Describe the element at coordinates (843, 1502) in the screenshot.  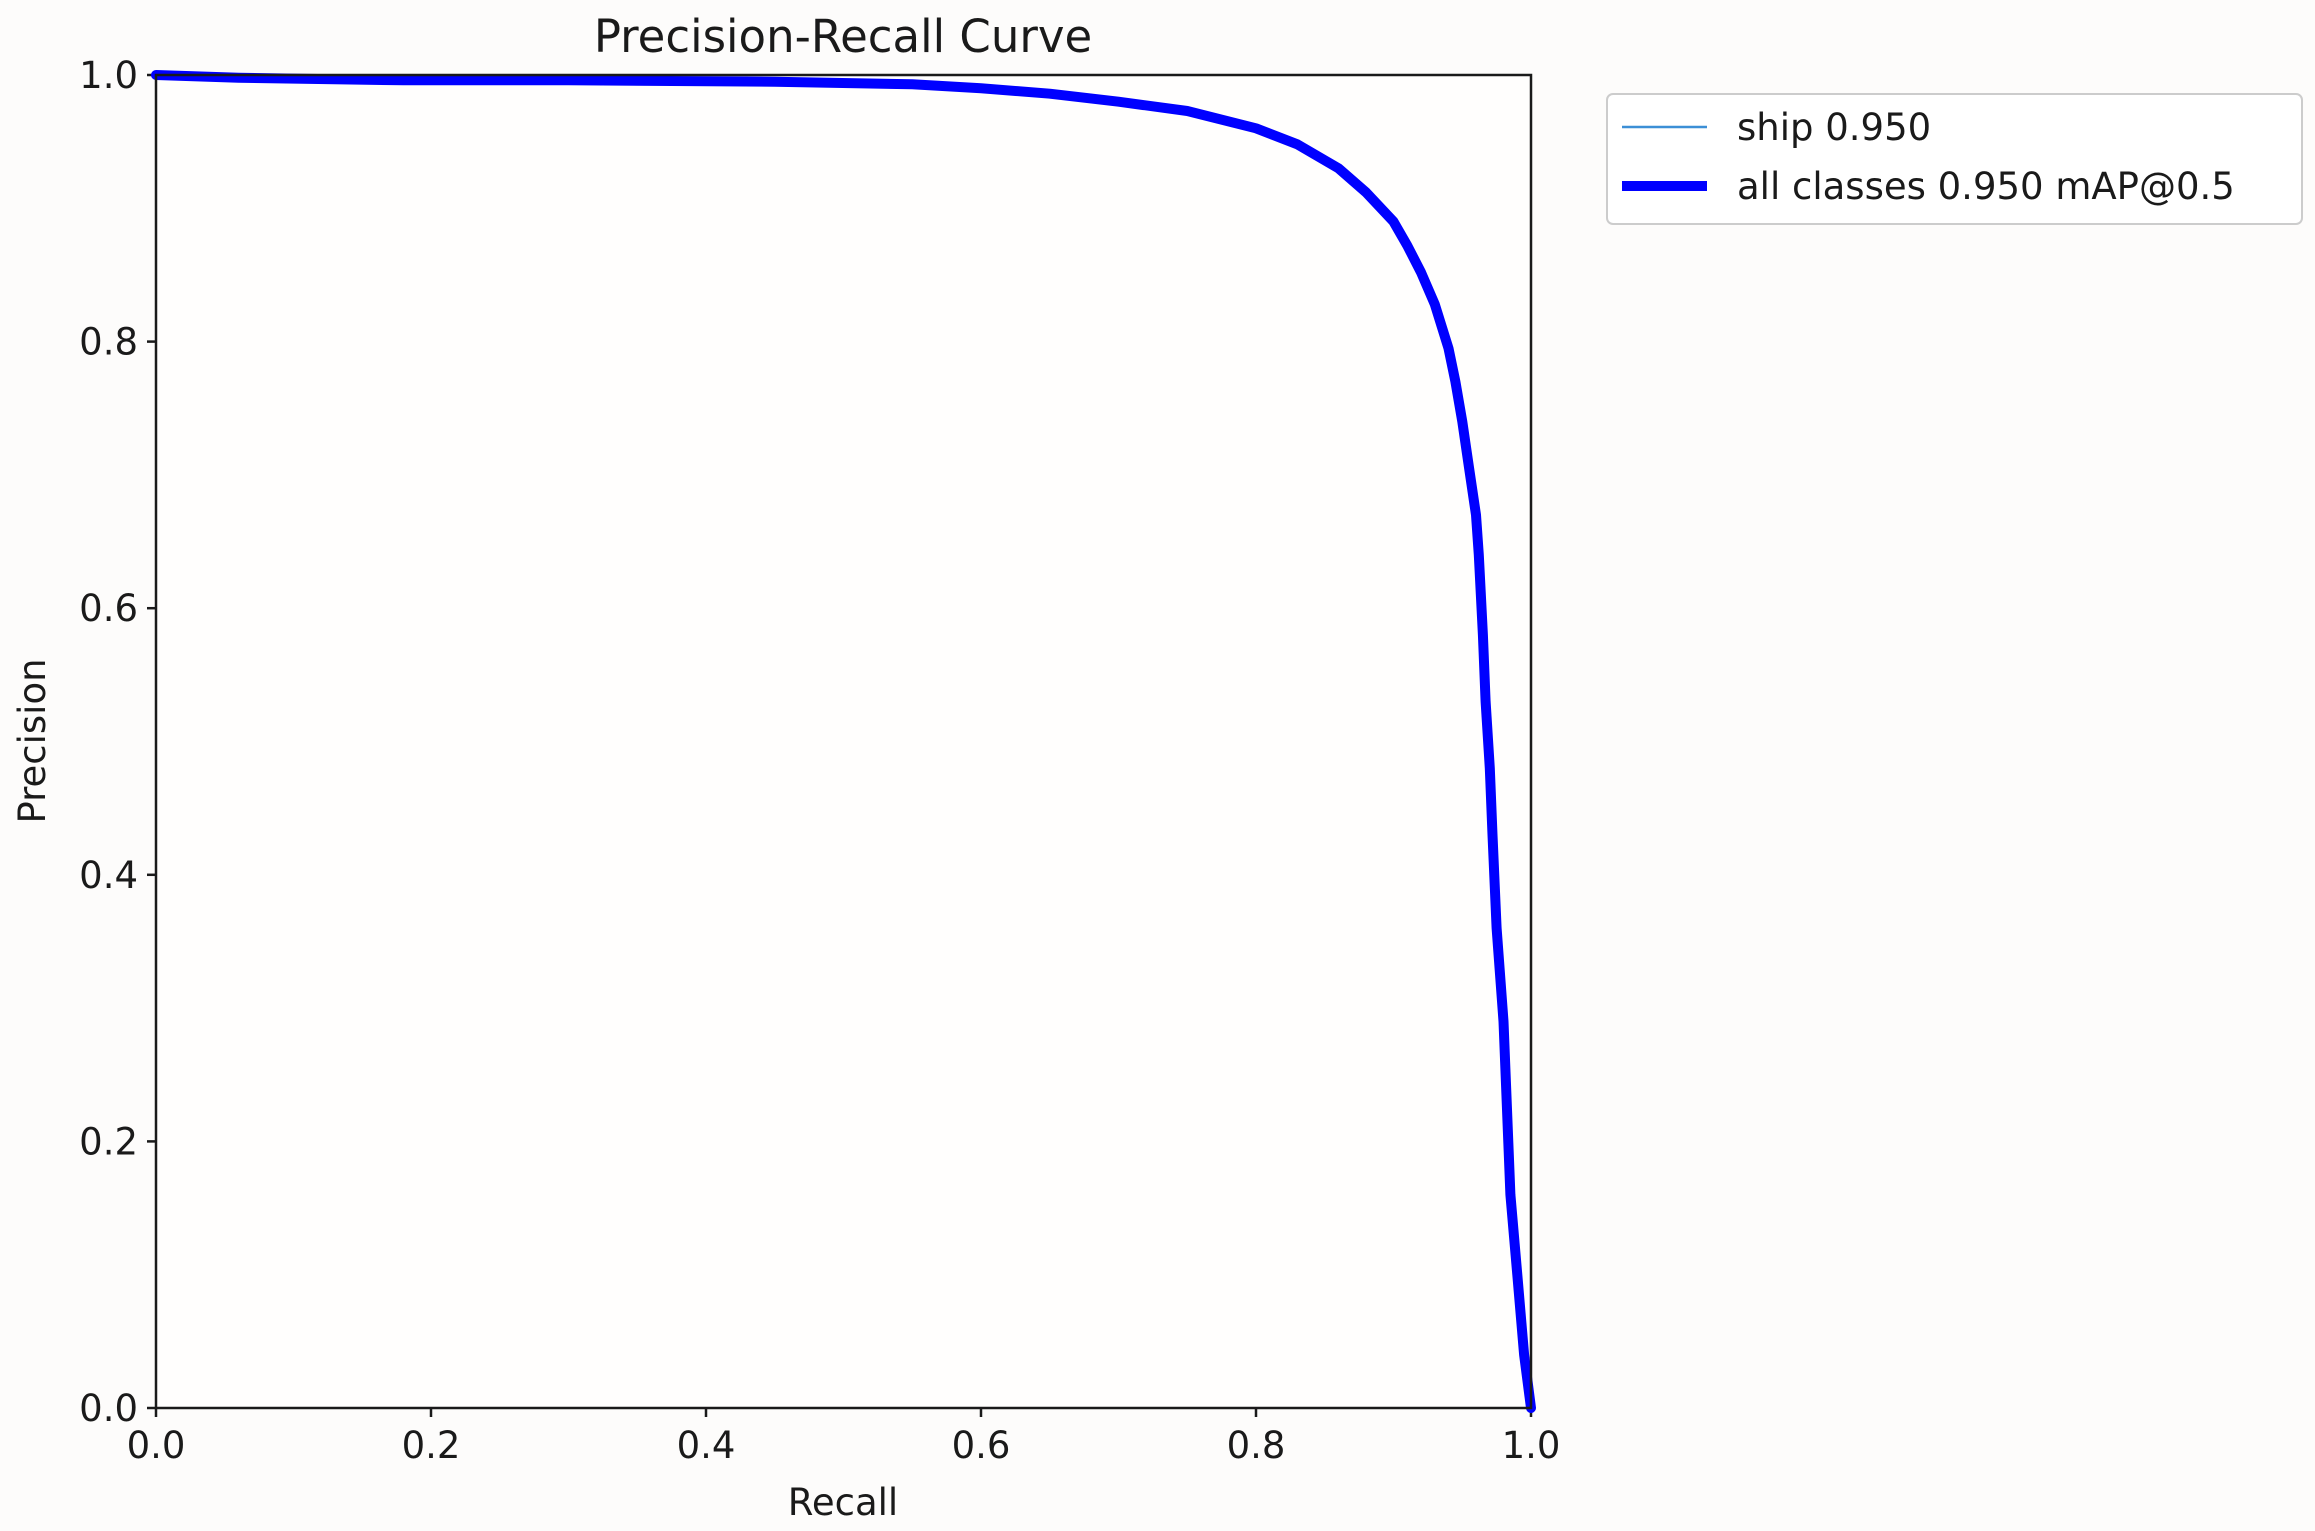
I see `x-axis-title: Recall` at that location.